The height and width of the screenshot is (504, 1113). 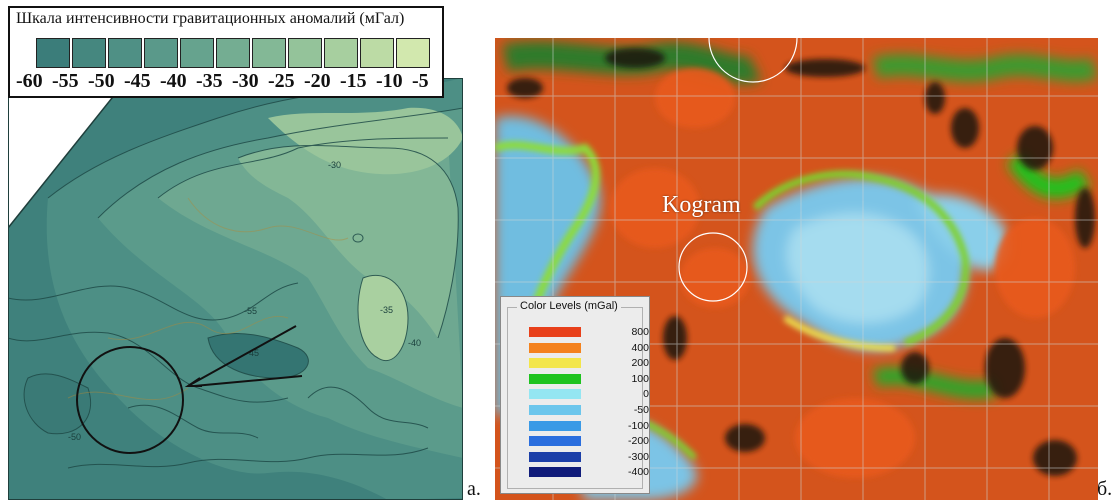 I want to click on direction-arrows, so click(x=243, y=356).